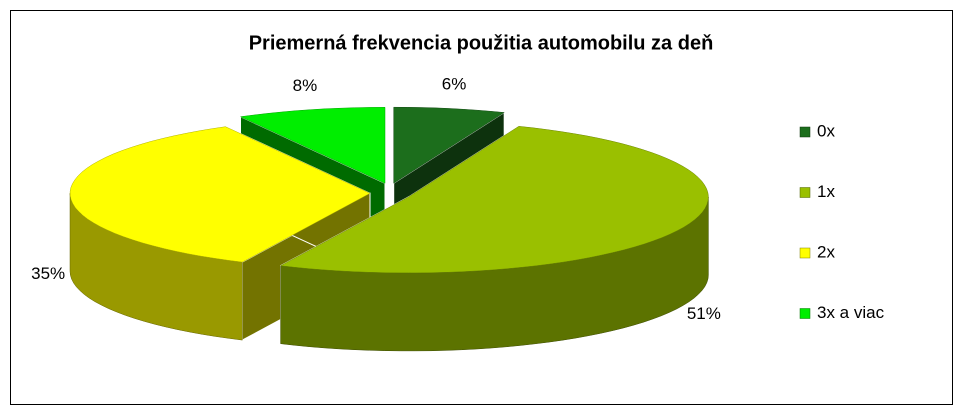 The height and width of the screenshot is (406, 963). What do you see at coordinates (826, 130) in the screenshot?
I see `legend-label: 0x` at bounding box center [826, 130].